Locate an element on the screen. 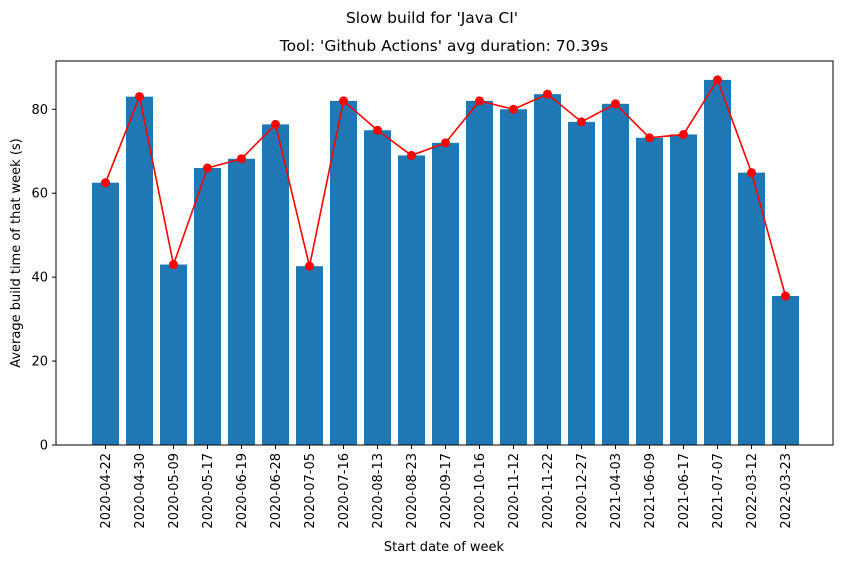 Image resolution: width=841 pixels, height=568 pixels. x-tick-label: 2020-11-22 is located at coordinates (548, 491).